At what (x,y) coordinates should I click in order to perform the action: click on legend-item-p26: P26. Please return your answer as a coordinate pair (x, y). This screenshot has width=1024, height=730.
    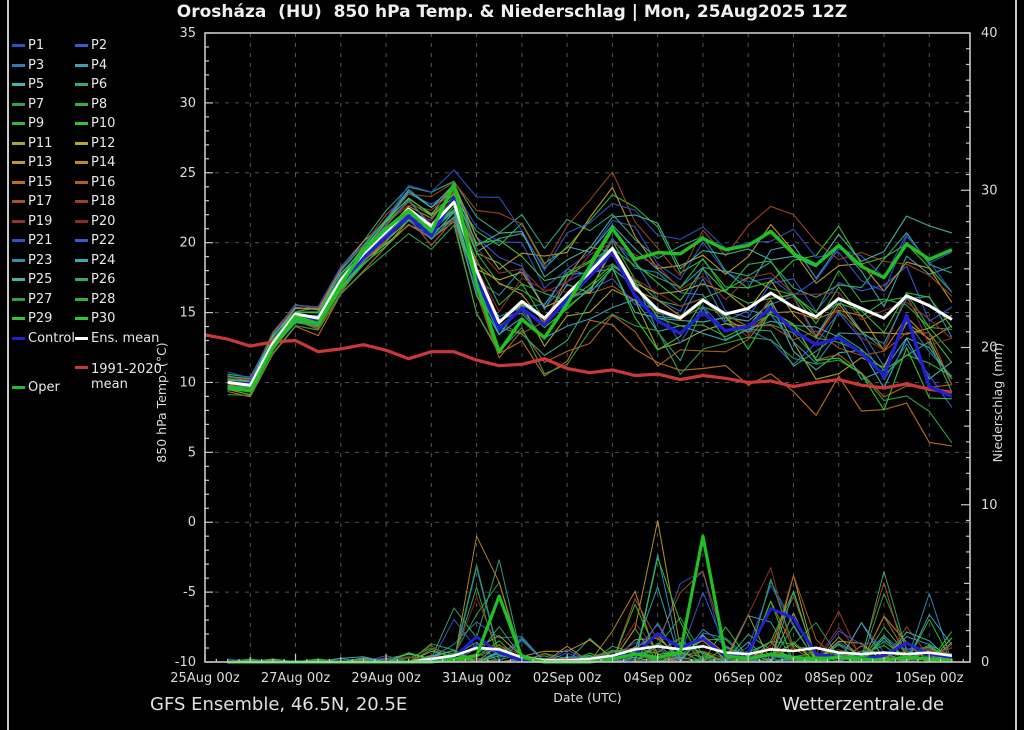
    Looking at the image, I should click on (120, 280).